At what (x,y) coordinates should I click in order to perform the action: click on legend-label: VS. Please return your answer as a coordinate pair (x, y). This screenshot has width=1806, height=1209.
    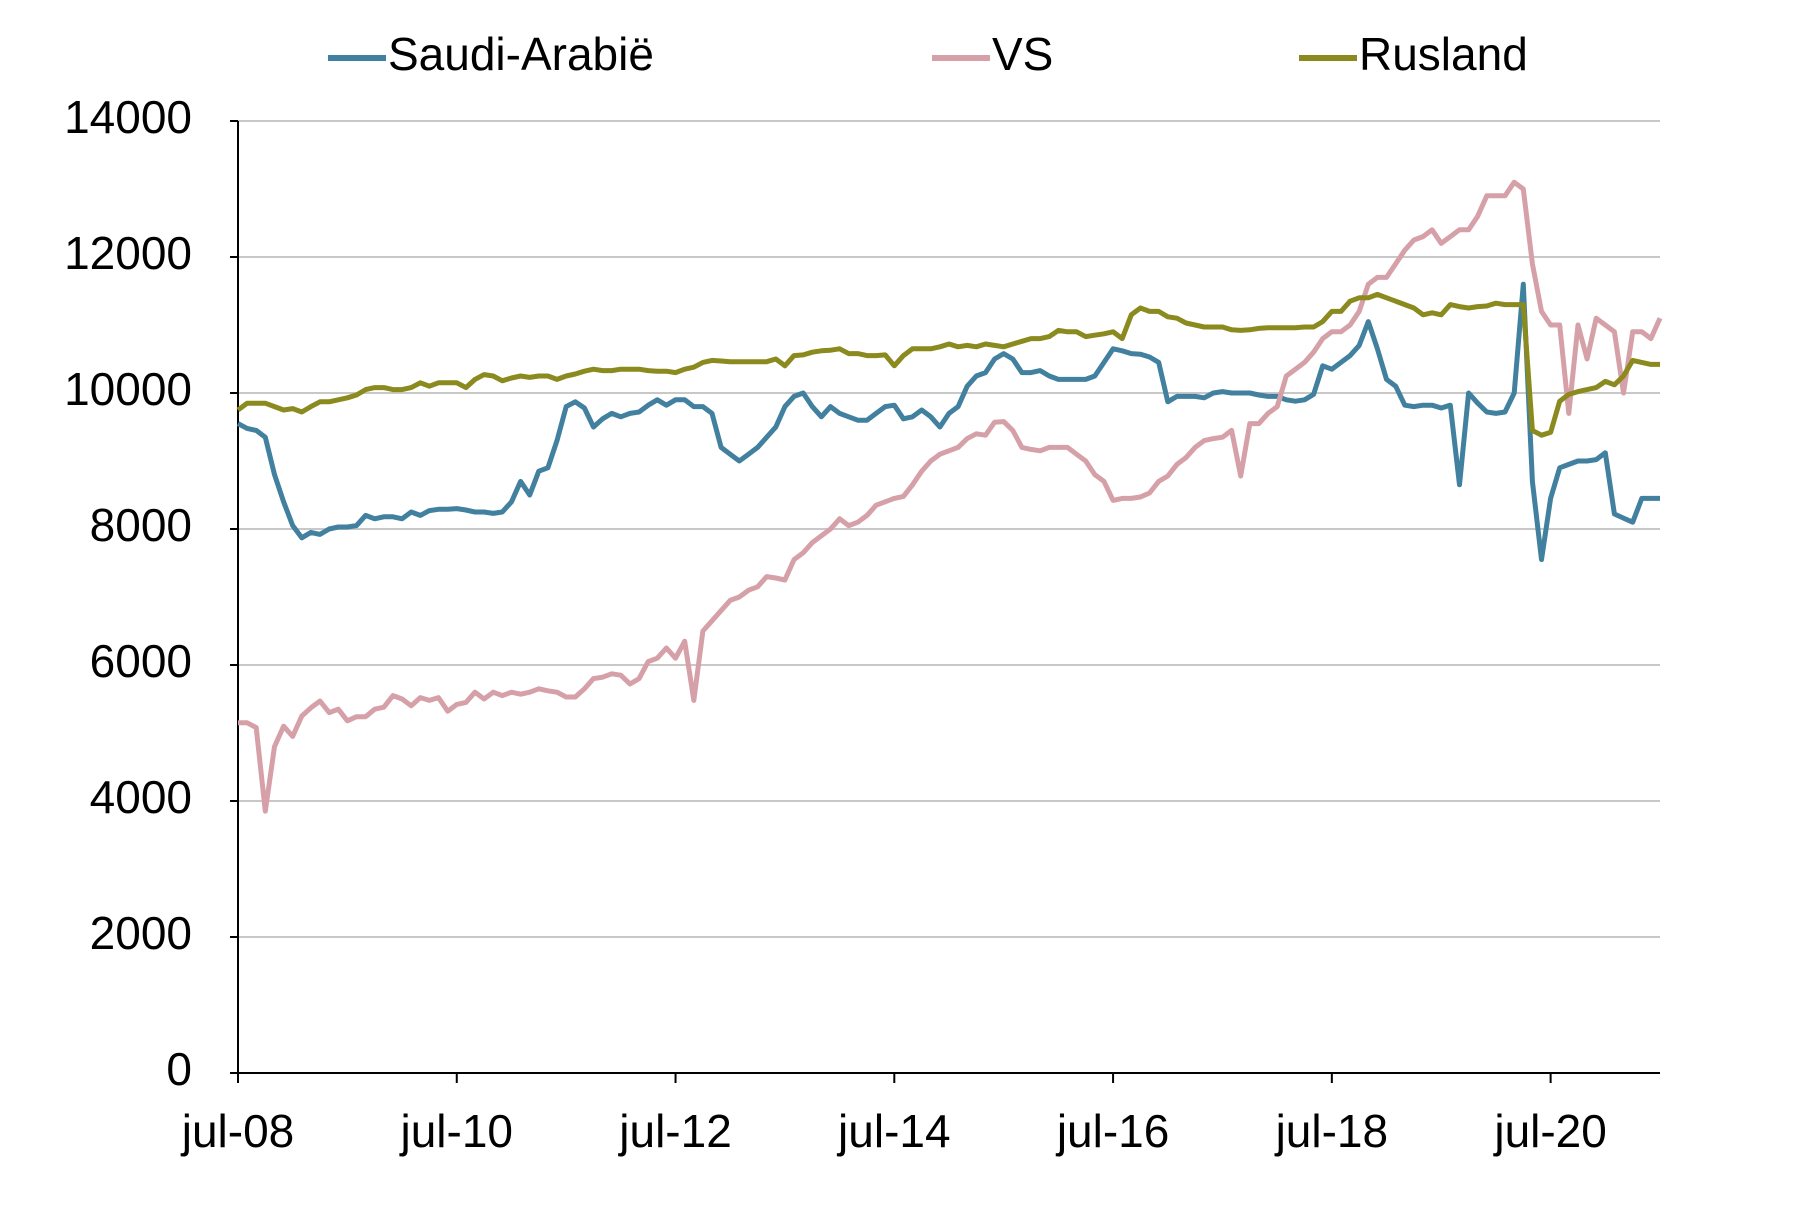
    Looking at the image, I should click on (1022, 54).